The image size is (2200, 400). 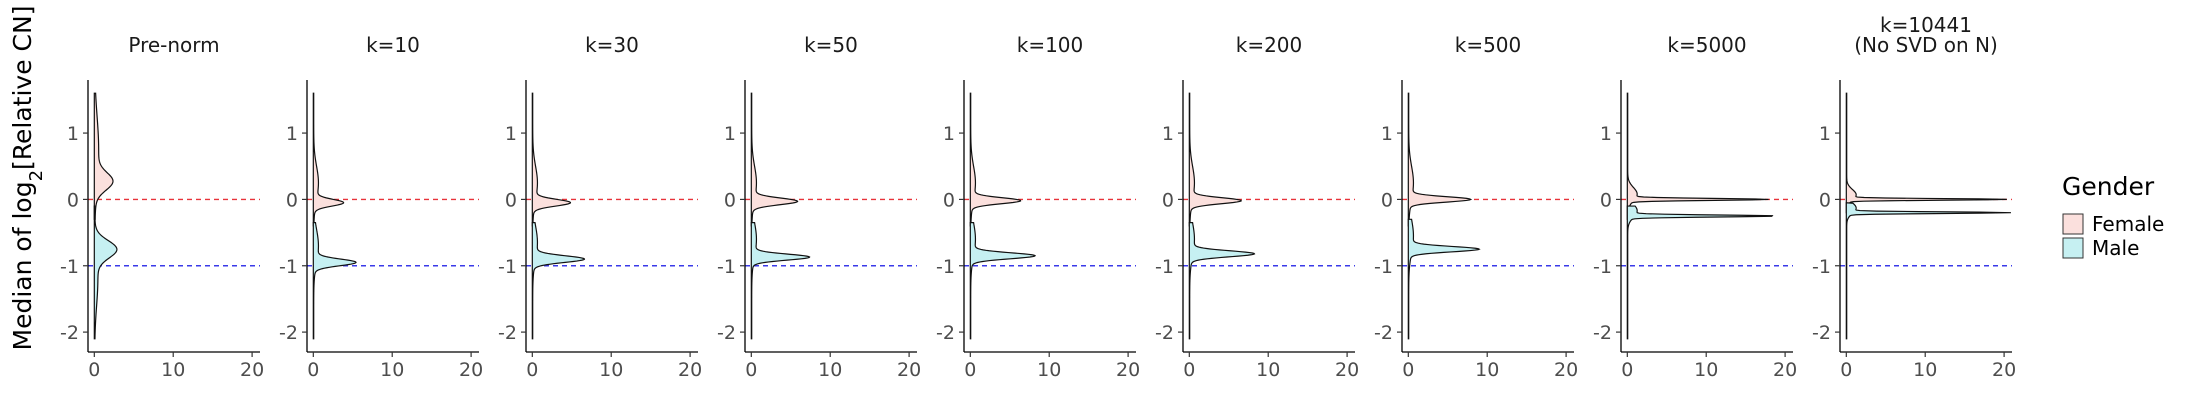 What do you see at coordinates (1488, 45) in the screenshot?
I see `panel-title: k=500` at bounding box center [1488, 45].